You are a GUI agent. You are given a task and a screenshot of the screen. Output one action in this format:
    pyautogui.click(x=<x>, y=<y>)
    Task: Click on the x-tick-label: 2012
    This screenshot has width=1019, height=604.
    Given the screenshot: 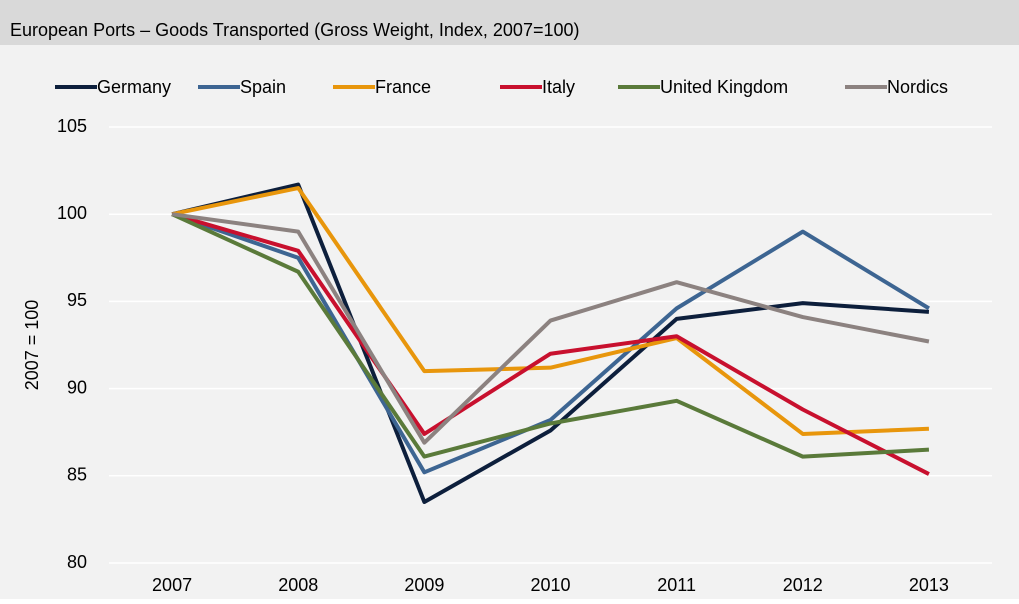 What is the action you would take?
    pyautogui.click(x=803, y=585)
    